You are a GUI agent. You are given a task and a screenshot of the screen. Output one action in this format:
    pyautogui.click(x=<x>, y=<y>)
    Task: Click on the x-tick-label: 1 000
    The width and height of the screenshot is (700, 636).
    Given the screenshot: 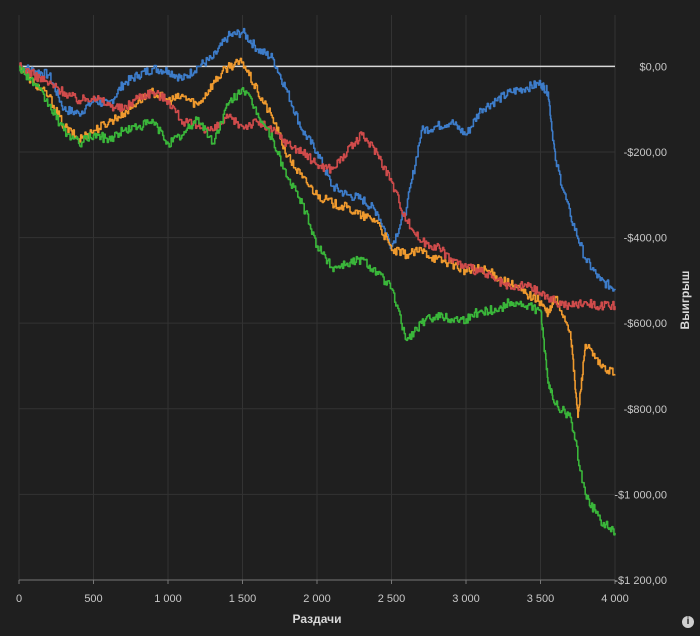 What is the action you would take?
    pyautogui.click(x=168, y=599)
    